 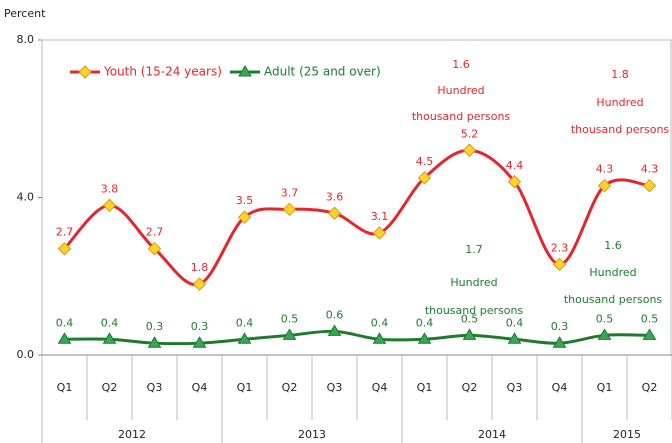 I want to click on data-label: 0.6, so click(x=335, y=314).